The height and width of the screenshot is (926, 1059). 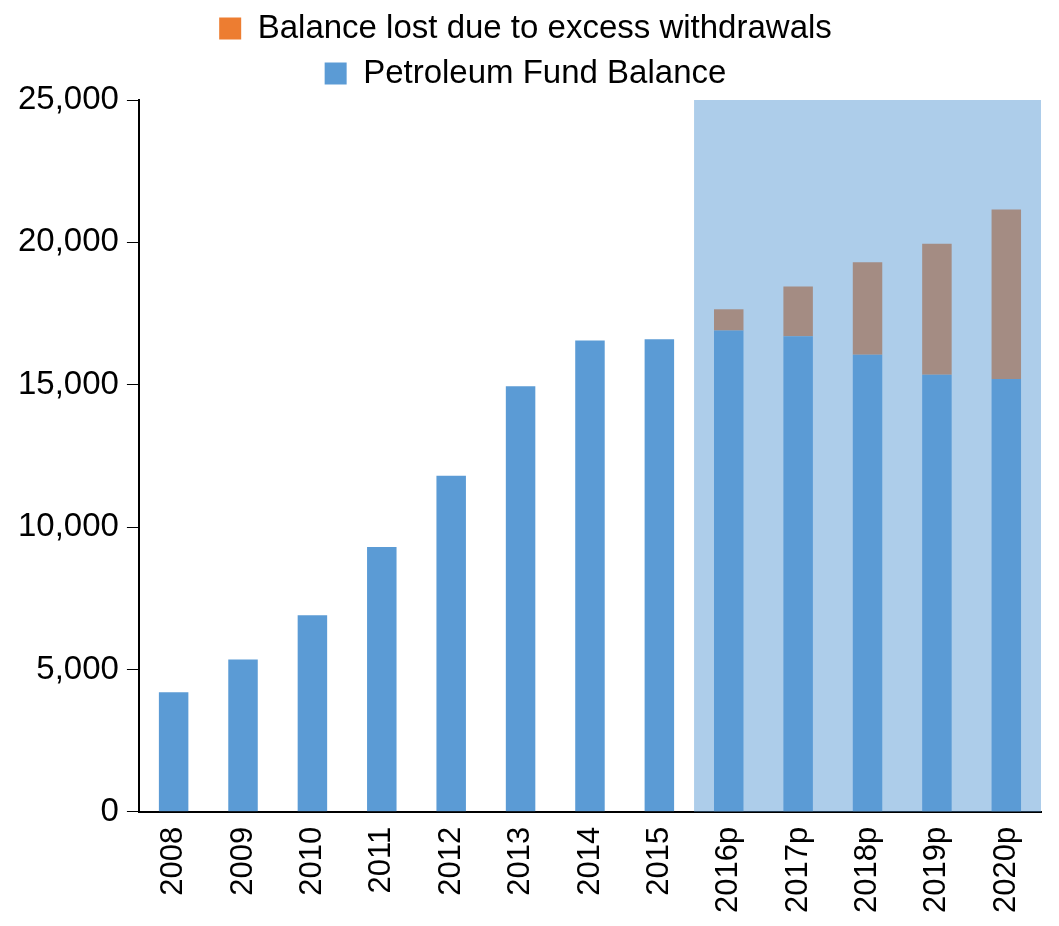 What do you see at coordinates (77, 667) in the screenshot?
I see `y-tick-label: 5,000` at bounding box center [77, 667].